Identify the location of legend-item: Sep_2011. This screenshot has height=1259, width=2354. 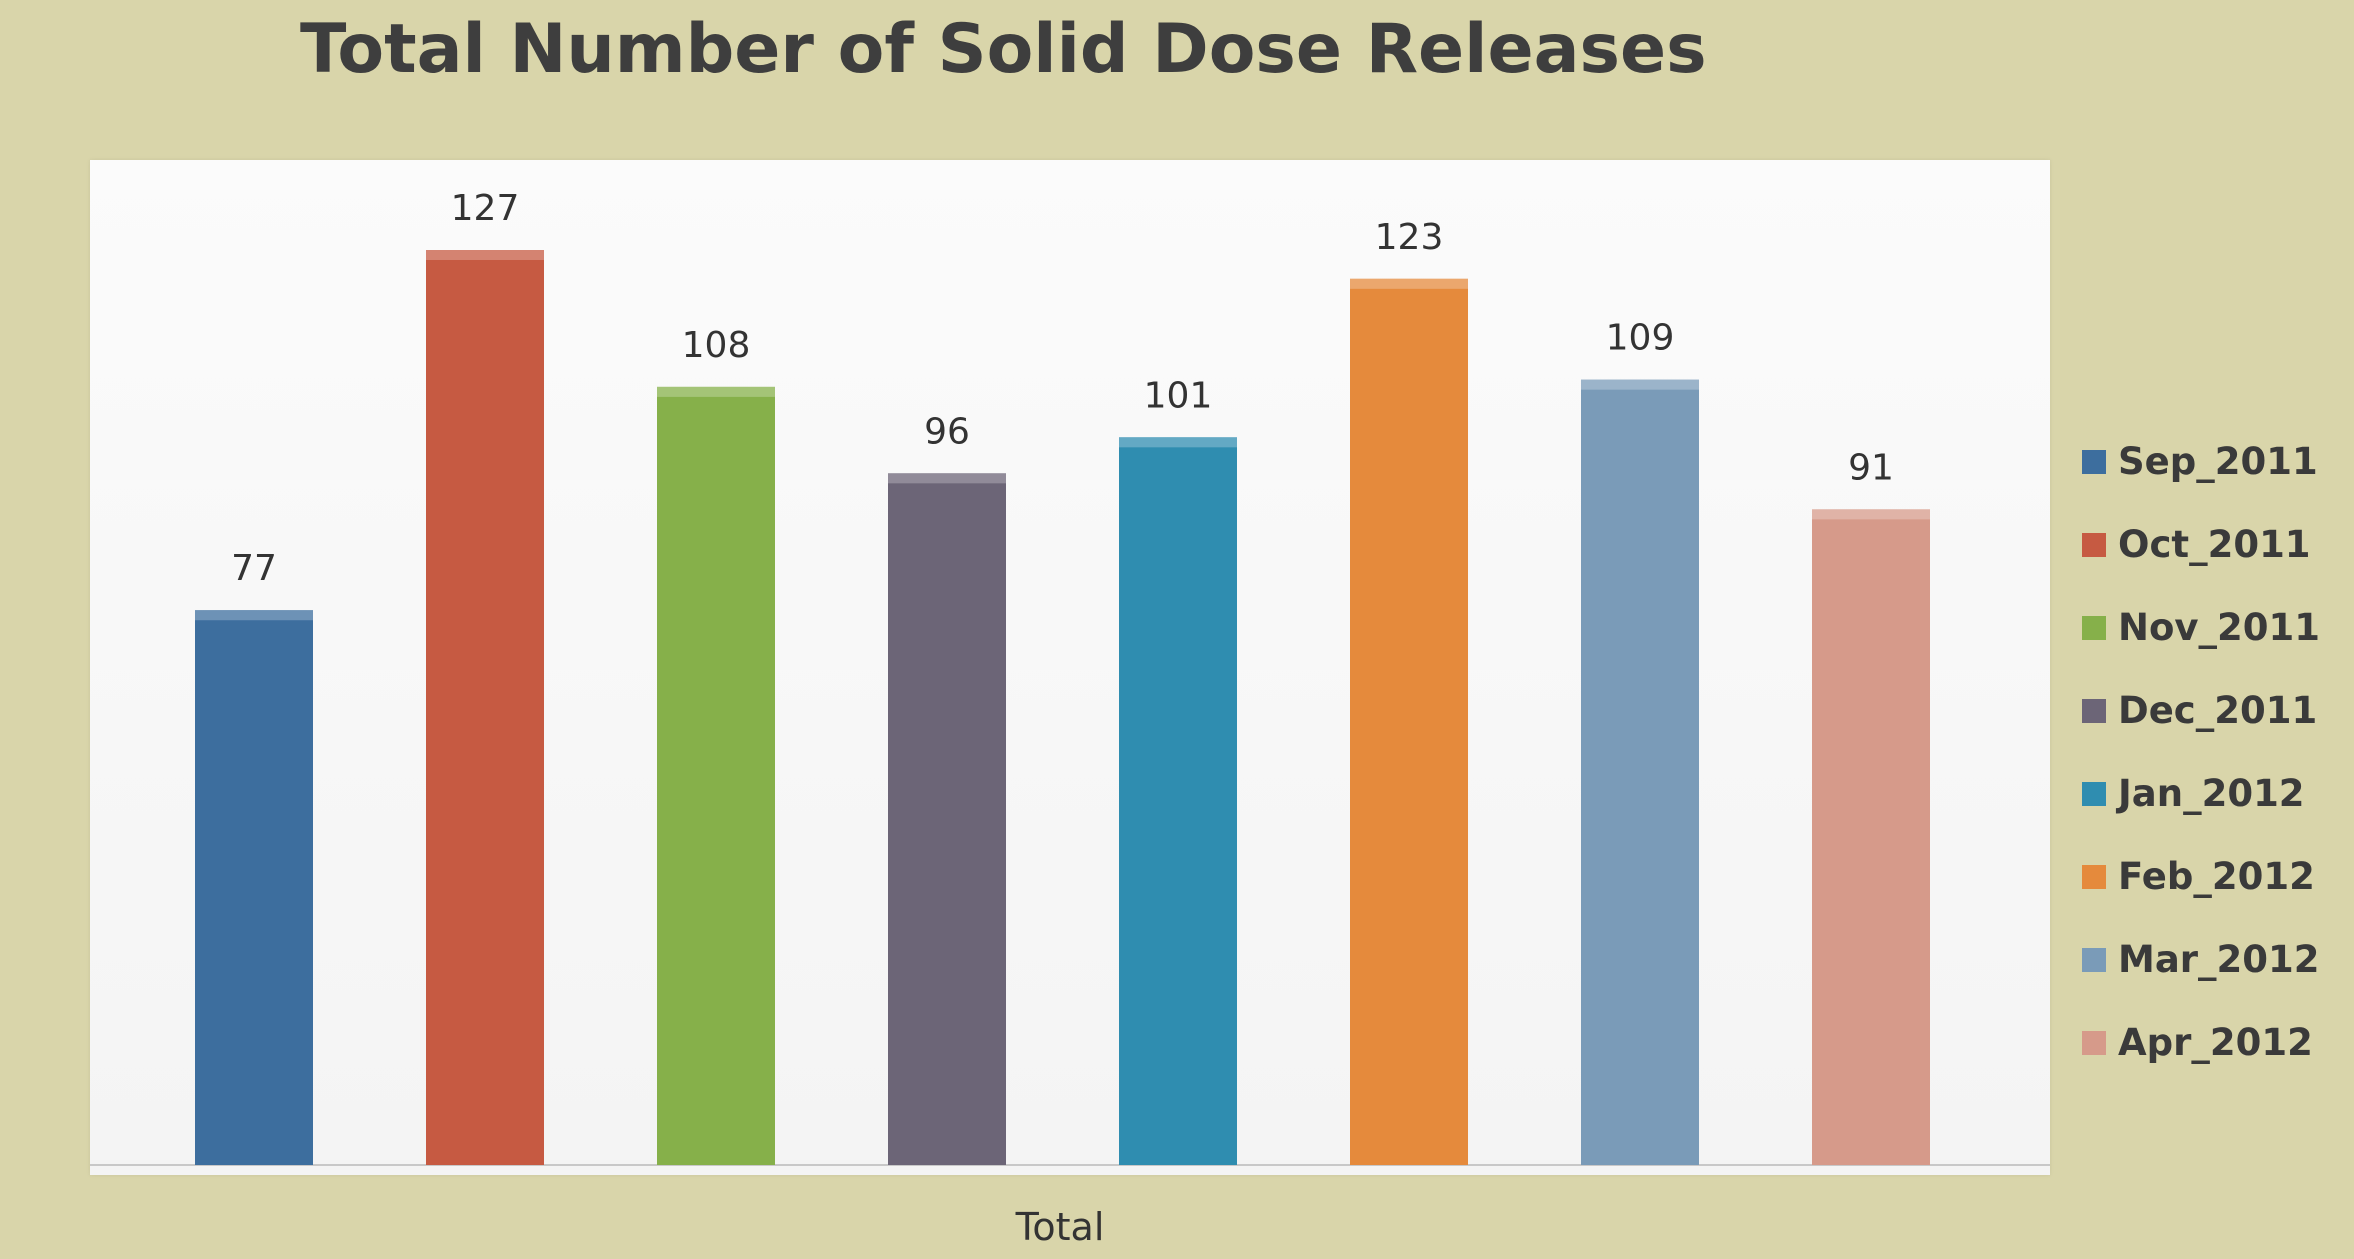
(2217, 461).